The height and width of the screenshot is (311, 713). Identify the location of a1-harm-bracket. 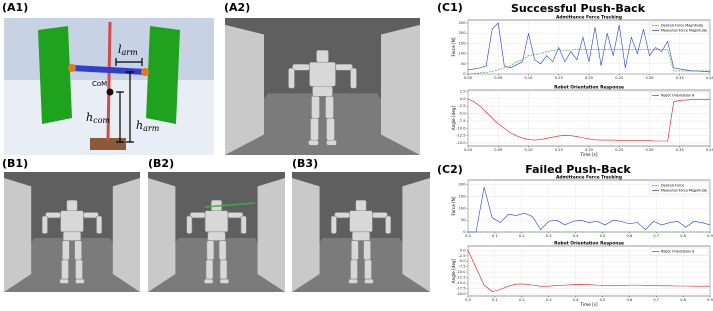
(130, 107).